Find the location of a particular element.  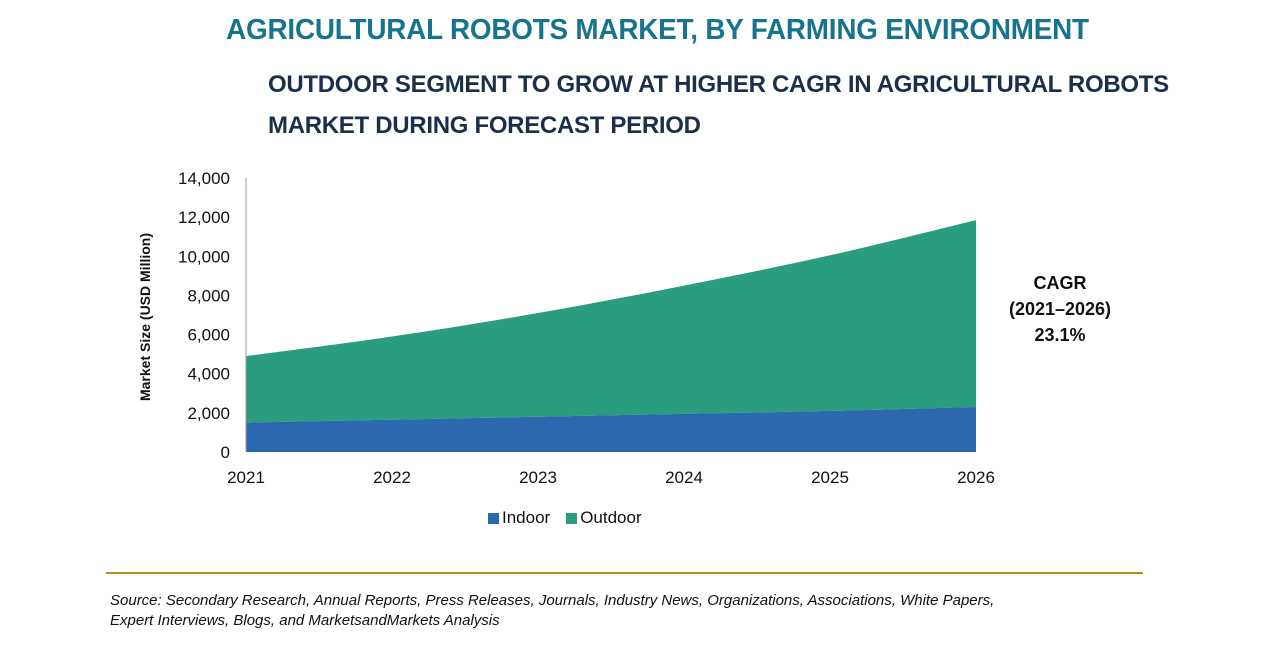

x-tick-label: 2021 is located at coordinates (246, 477).